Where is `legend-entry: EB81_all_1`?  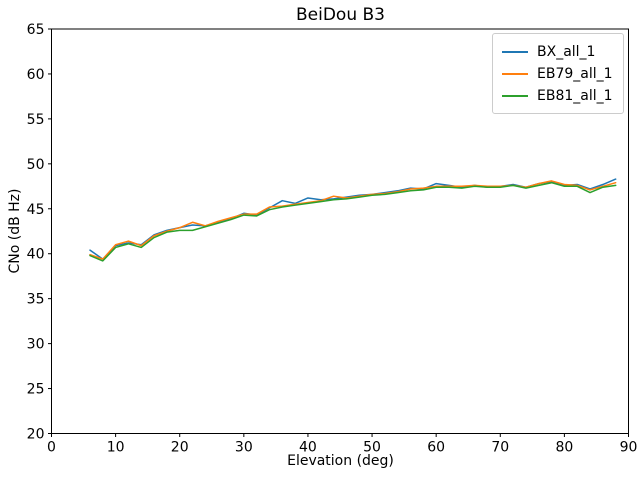
legend-entry: EB81_all_1 is located at coordinates (558, 96).